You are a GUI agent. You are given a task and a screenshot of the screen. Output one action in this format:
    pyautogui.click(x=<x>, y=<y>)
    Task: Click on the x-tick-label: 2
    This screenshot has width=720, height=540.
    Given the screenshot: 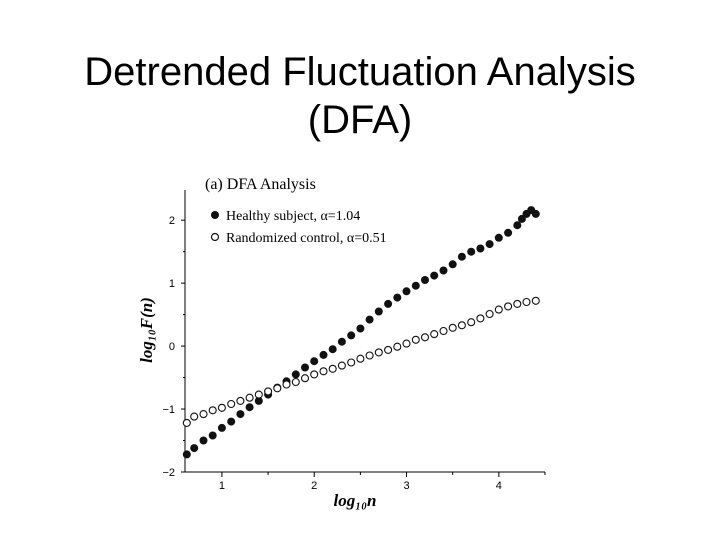 What is the action you would take?
    pyautogui.click(x=314, y=486)
    